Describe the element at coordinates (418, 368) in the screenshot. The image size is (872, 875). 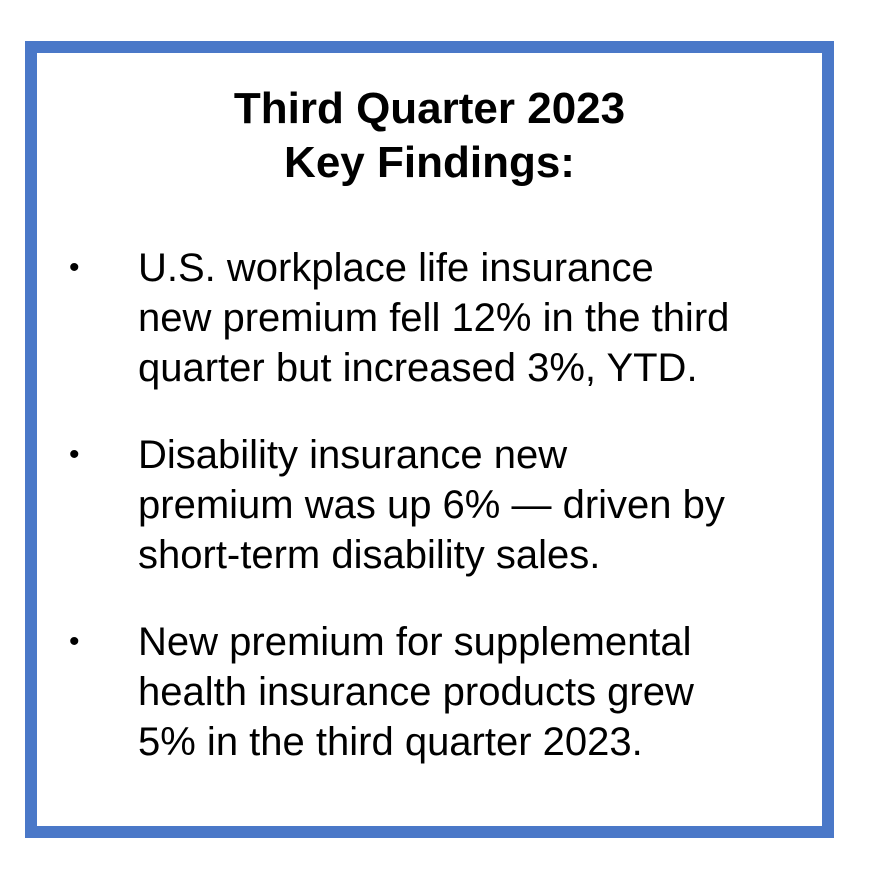
I see `finding-text-line: quarter but increased 3%, YTD.` at that location.